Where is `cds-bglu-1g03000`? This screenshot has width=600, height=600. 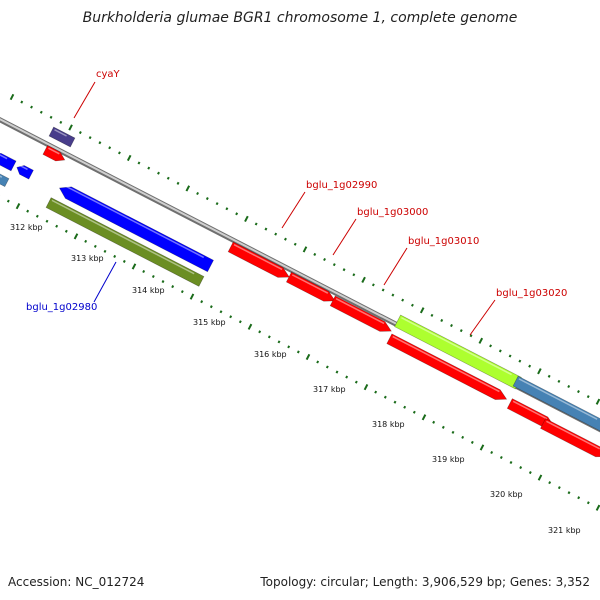 cds-bglu-1g03000 is located at coordinates (310, 286).